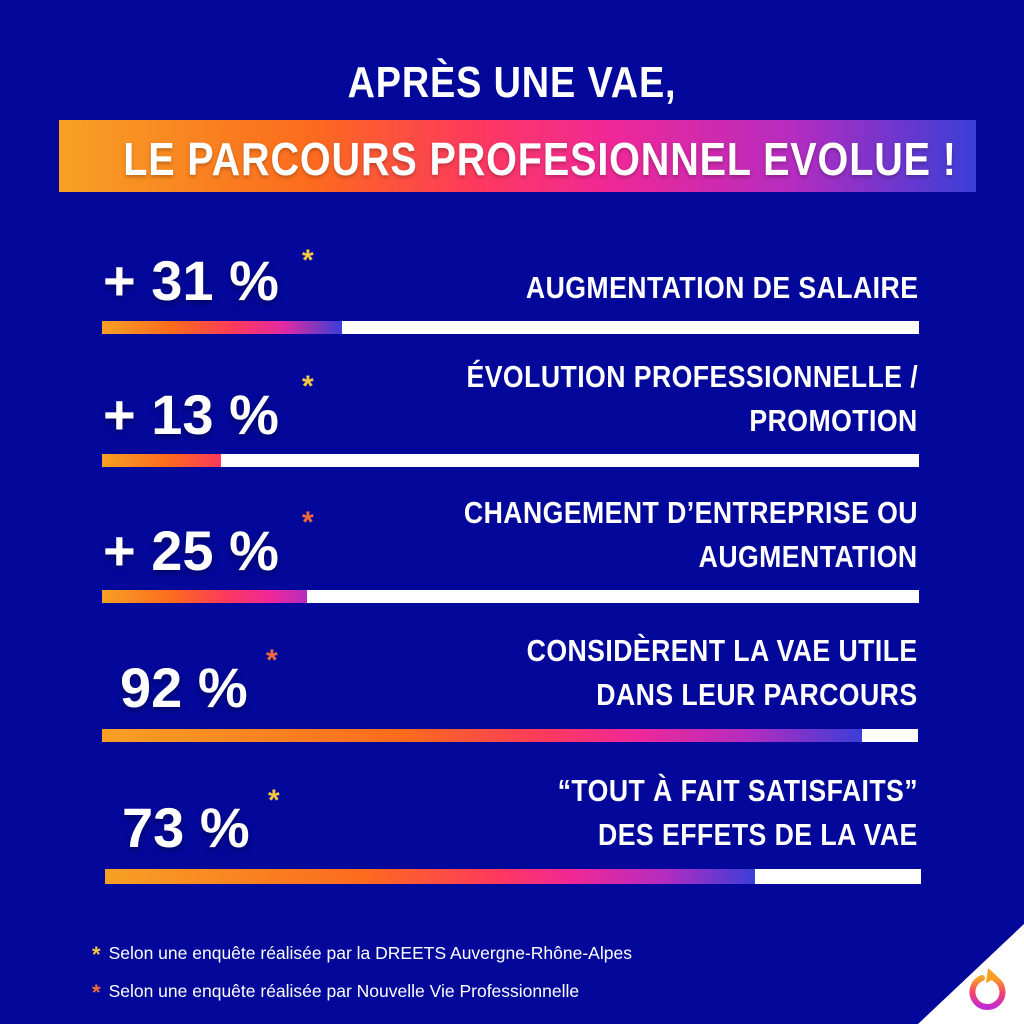  What do you see at coordinates (757, 694) in the screenshot?
I see `stat-label-line-2: DANS LEUR PARCOURS` at bounding box center [757, 694].